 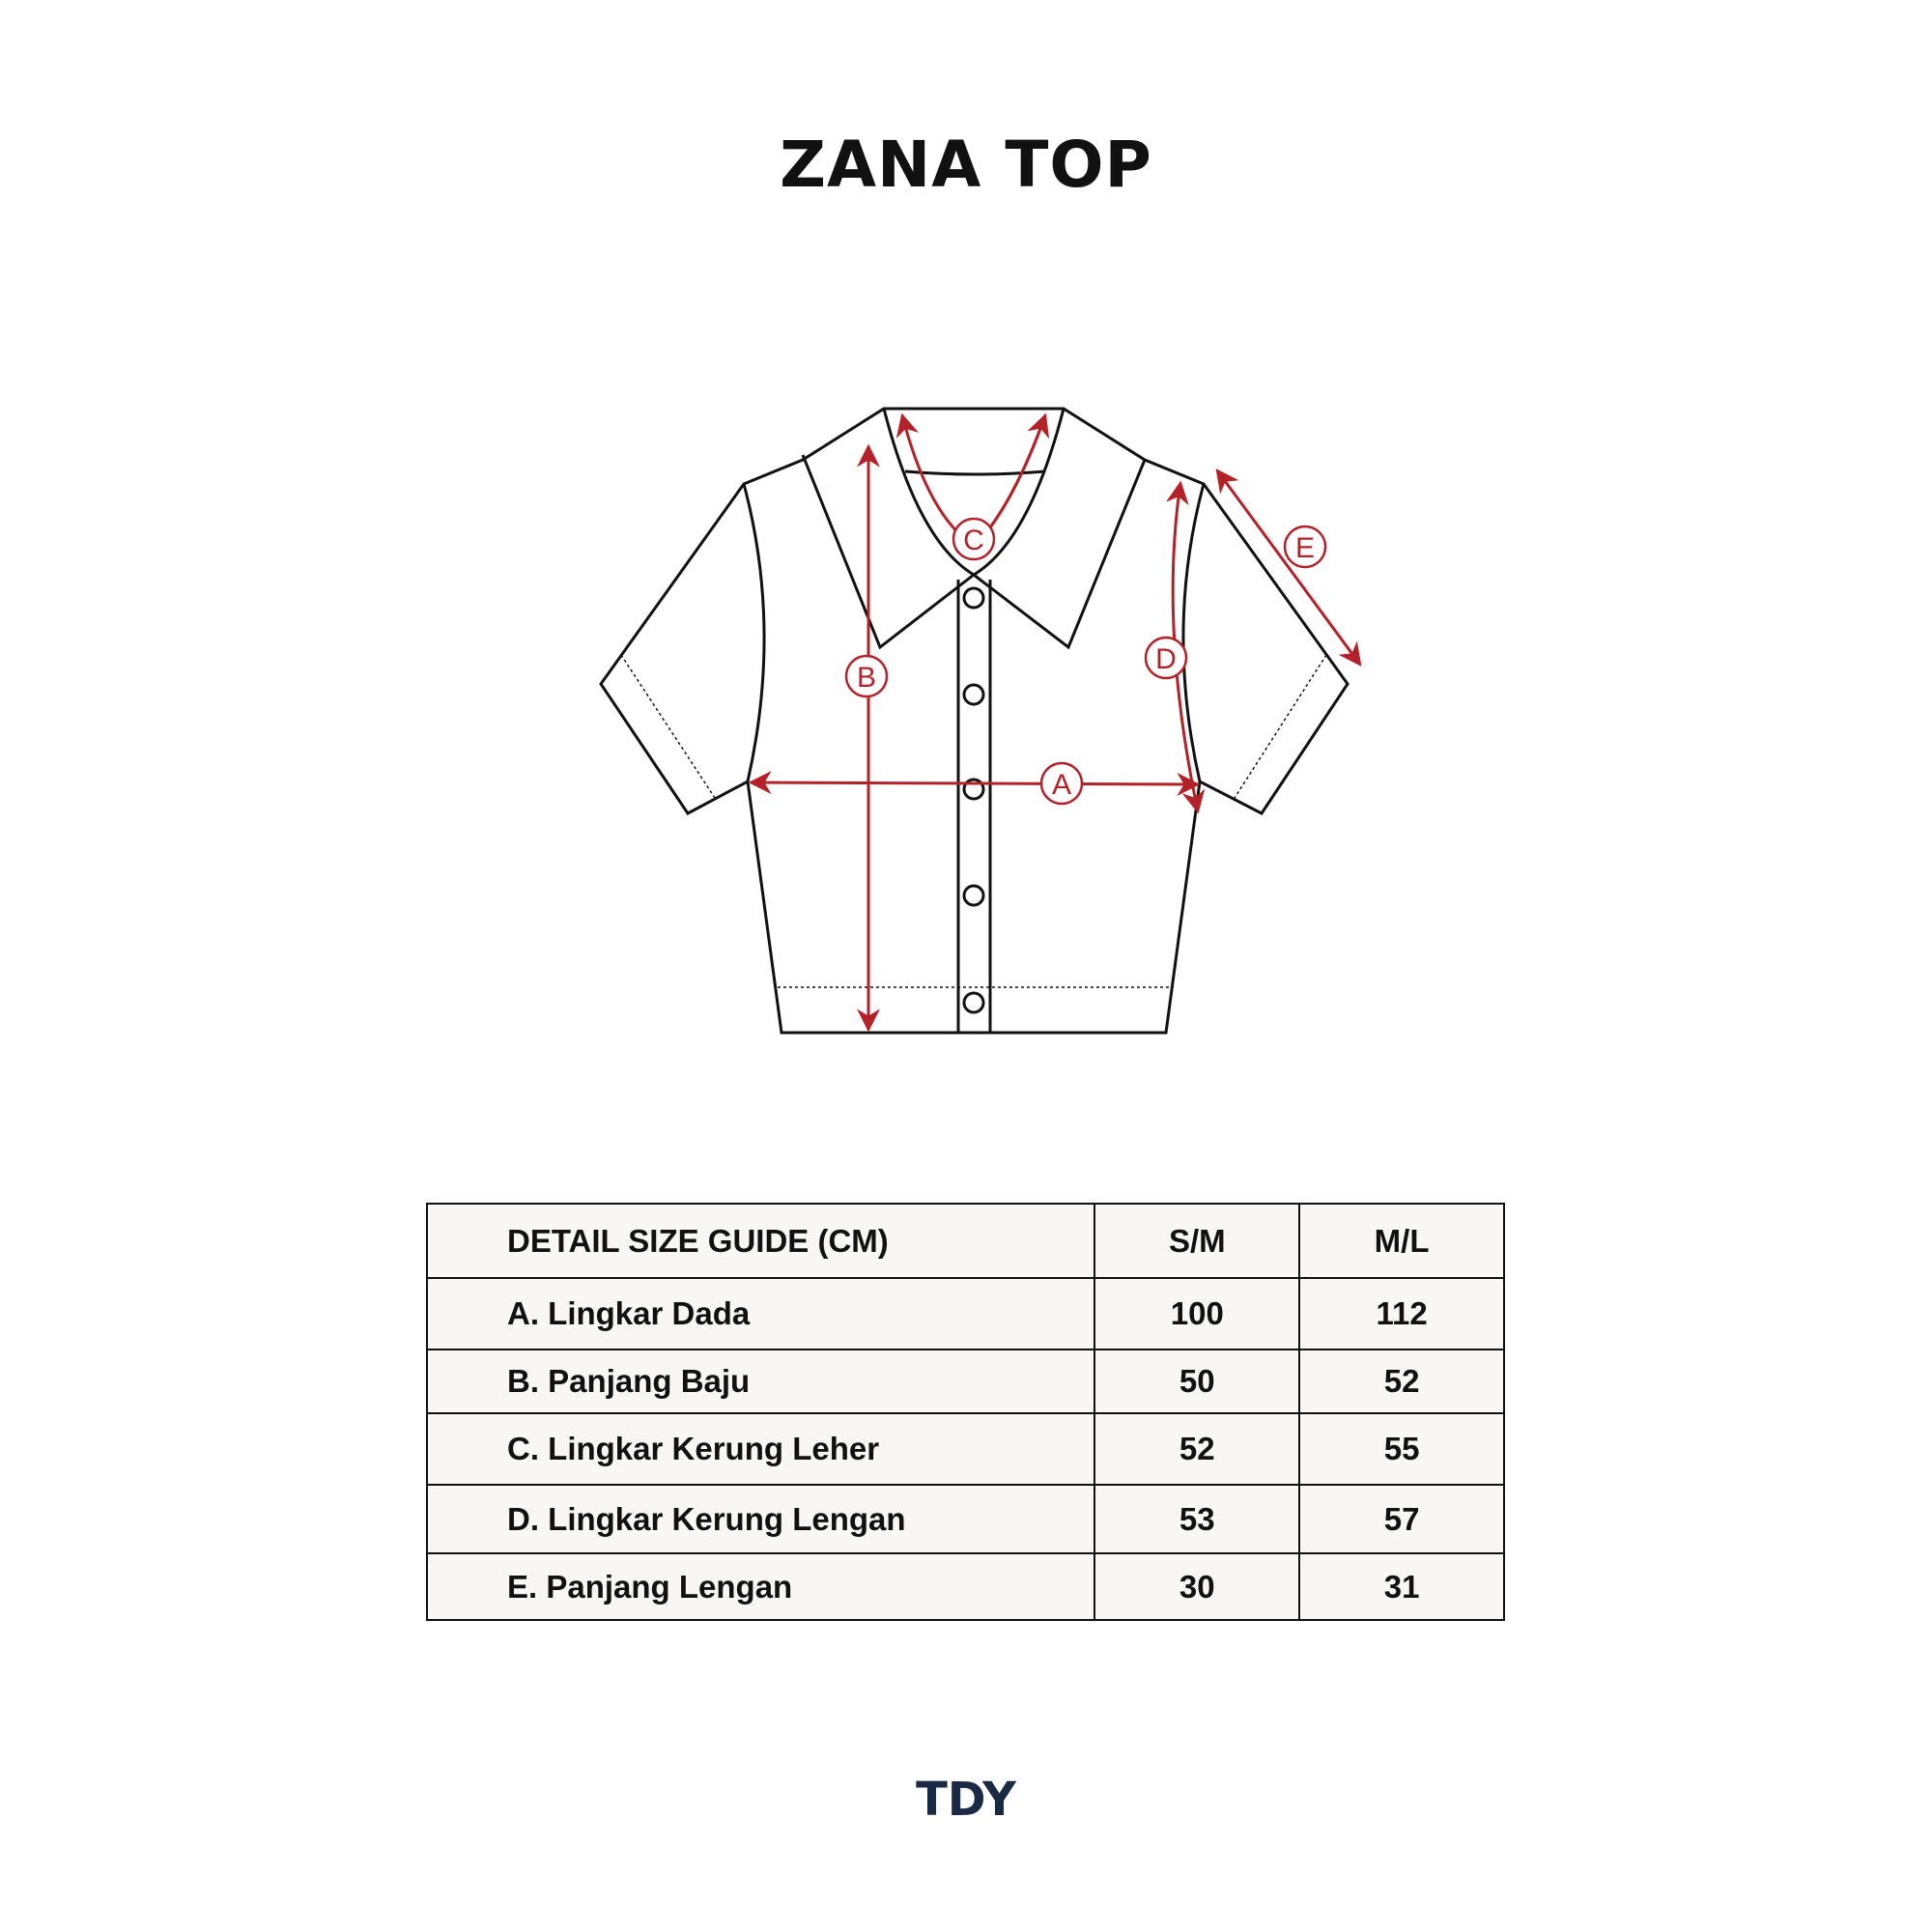 I want to click on row-label: E. Panjang Lengan, so click(x=760, y=1586).